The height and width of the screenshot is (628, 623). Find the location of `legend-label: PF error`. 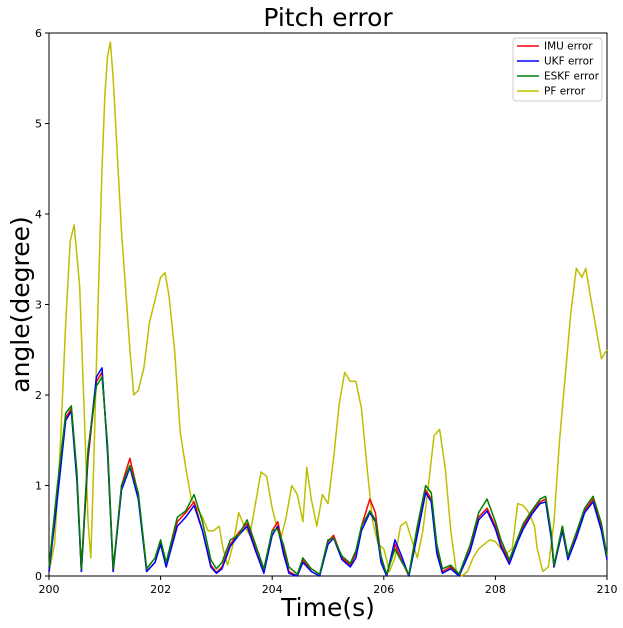

legend-label: PF error is located at coordinates (565, 92).